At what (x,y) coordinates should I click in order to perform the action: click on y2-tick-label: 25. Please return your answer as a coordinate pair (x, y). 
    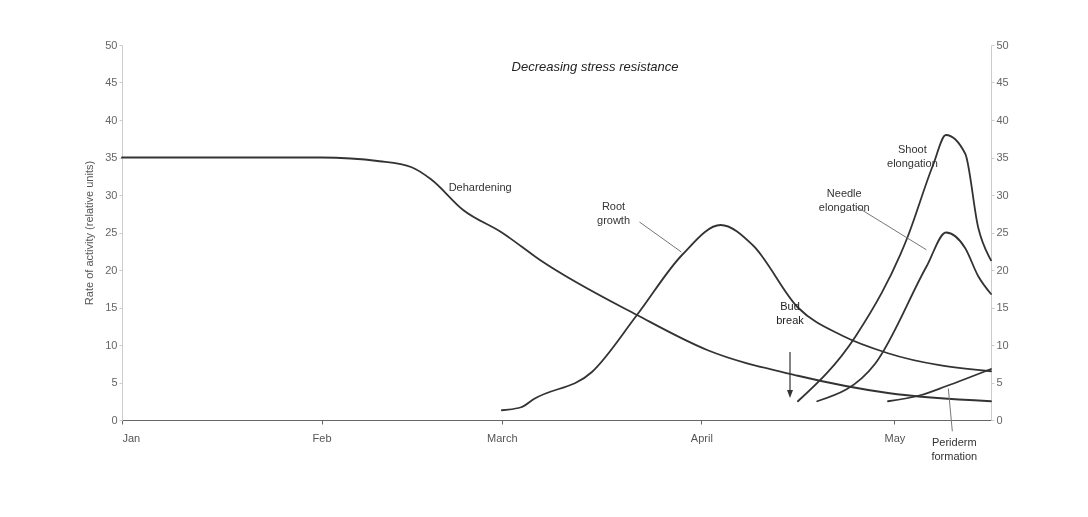
    Looking at the image, I should click on (1002, 232).